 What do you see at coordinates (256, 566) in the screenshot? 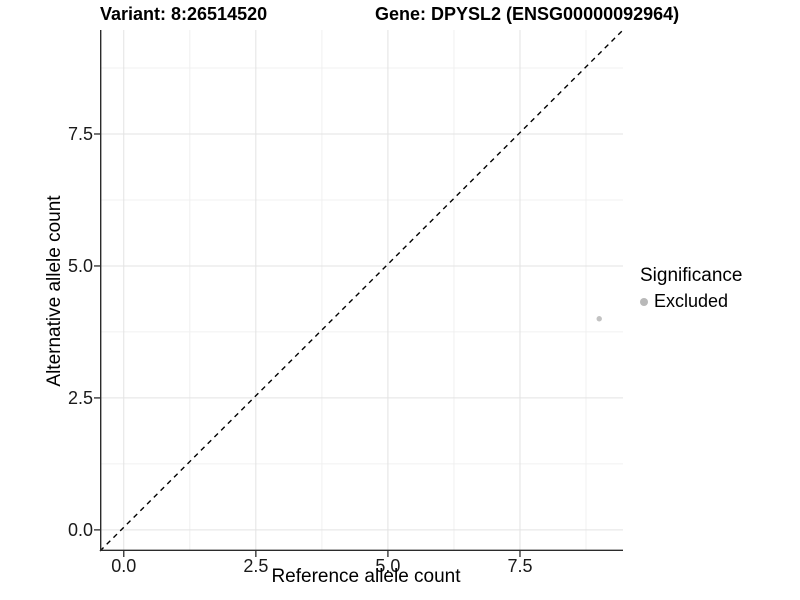
I see `x-tick-label: 2.5` at bounding box center [256, 566].